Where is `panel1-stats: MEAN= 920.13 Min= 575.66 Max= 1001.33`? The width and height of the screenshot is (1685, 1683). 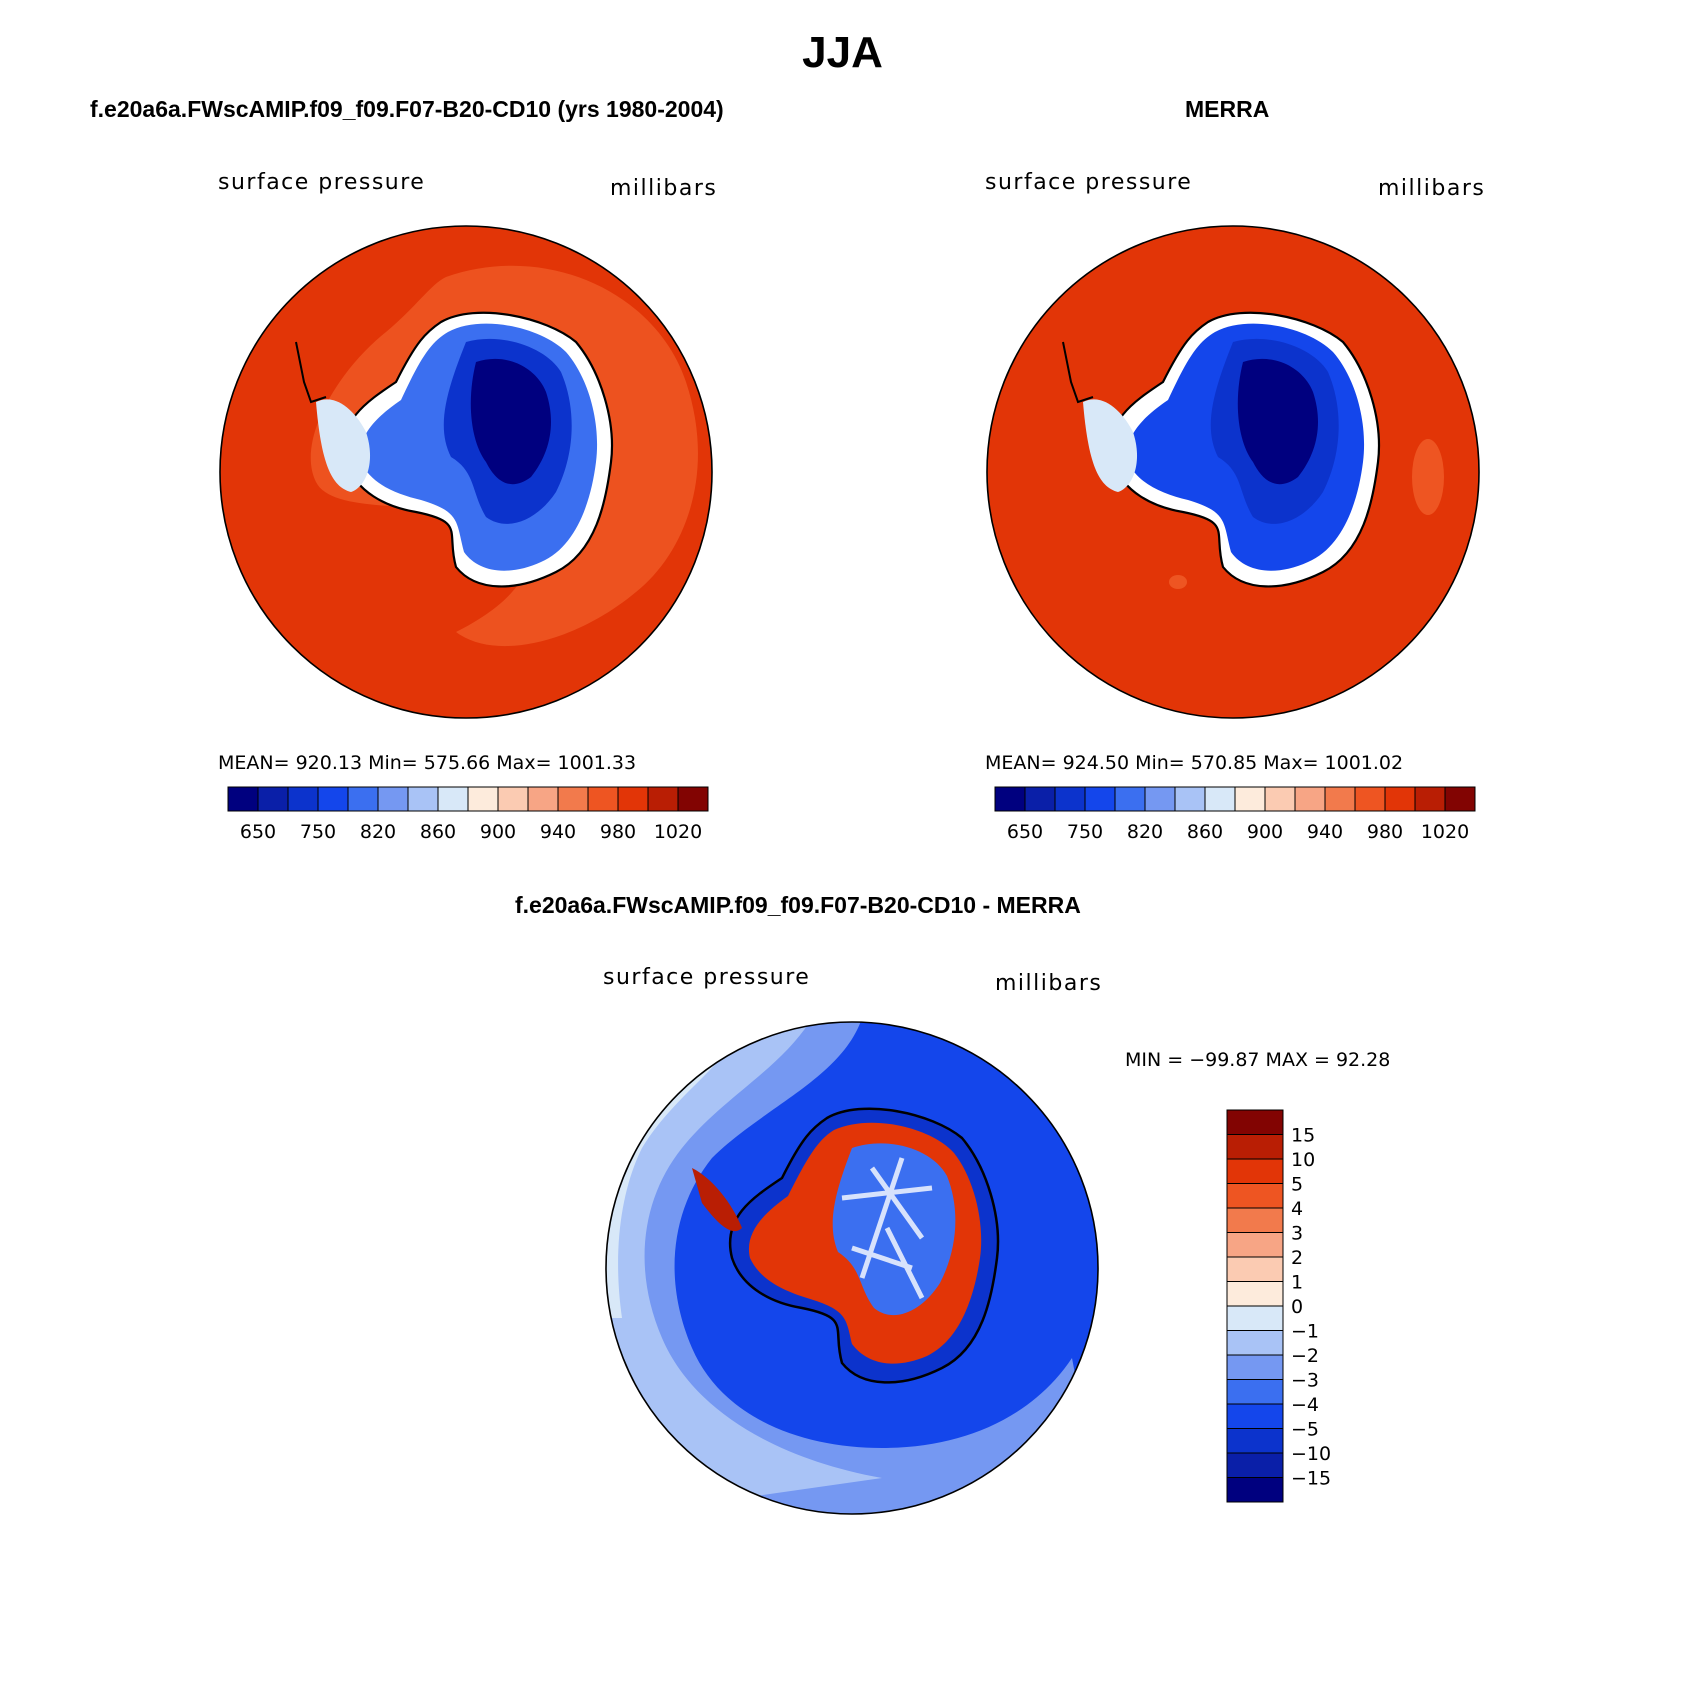 panel1-stats: MEAN= 920.13 Min= 575.66 Max= 1001.33 is located at coordinates (427, 763).